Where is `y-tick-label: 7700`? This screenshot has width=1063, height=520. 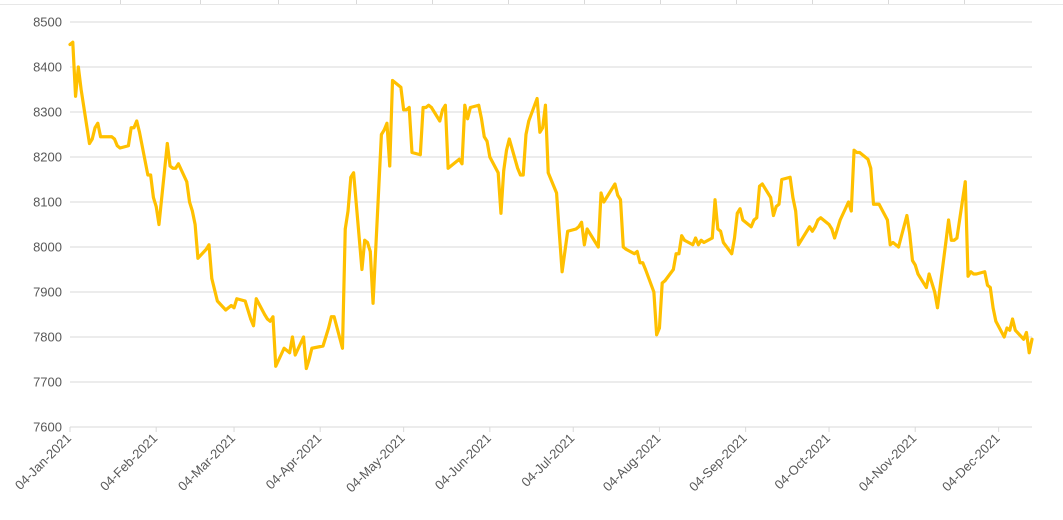 y-tick-label: 7700 is located at coordinates (47, 382).